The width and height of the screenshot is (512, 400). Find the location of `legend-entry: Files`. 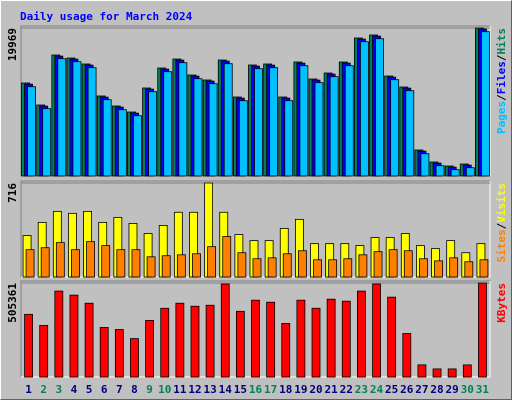

legend-entry: Files is located at coordinates (501, 77).